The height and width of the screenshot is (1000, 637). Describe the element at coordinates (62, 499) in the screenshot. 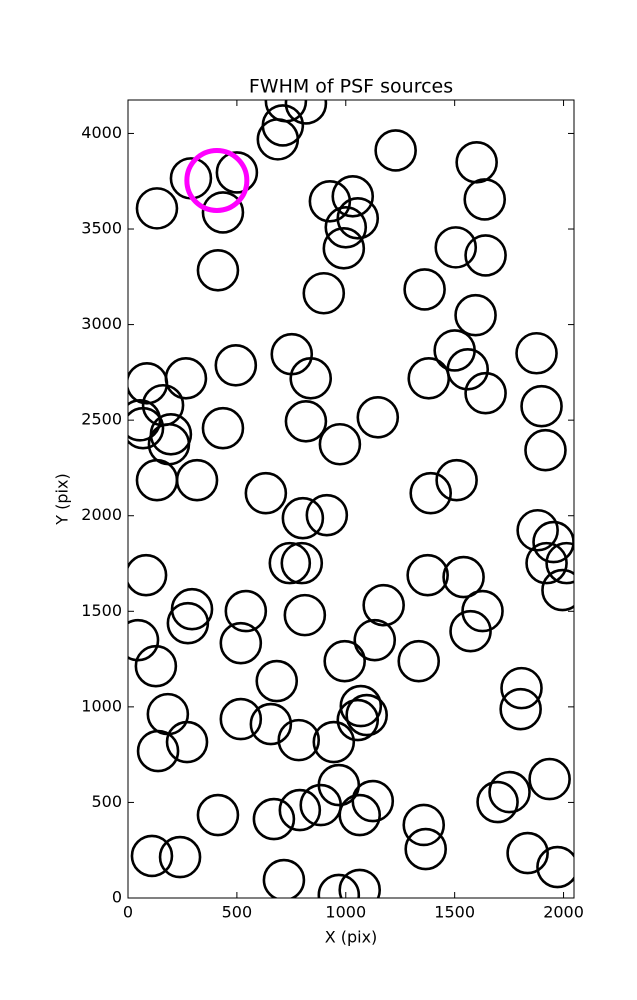

I see `y-axis-label: Y (pix)` at that location.